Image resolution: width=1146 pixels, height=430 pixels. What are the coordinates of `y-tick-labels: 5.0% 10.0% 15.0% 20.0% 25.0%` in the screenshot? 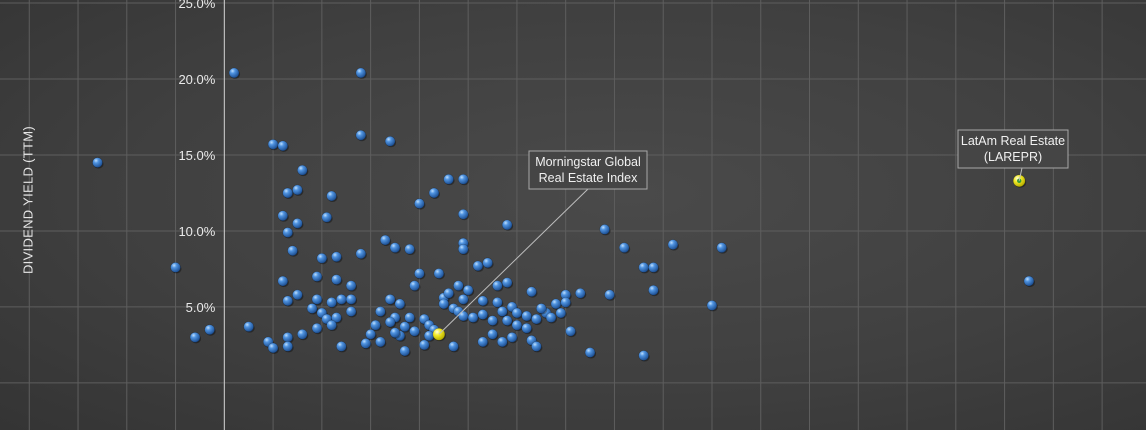 It's located at (196, 157).